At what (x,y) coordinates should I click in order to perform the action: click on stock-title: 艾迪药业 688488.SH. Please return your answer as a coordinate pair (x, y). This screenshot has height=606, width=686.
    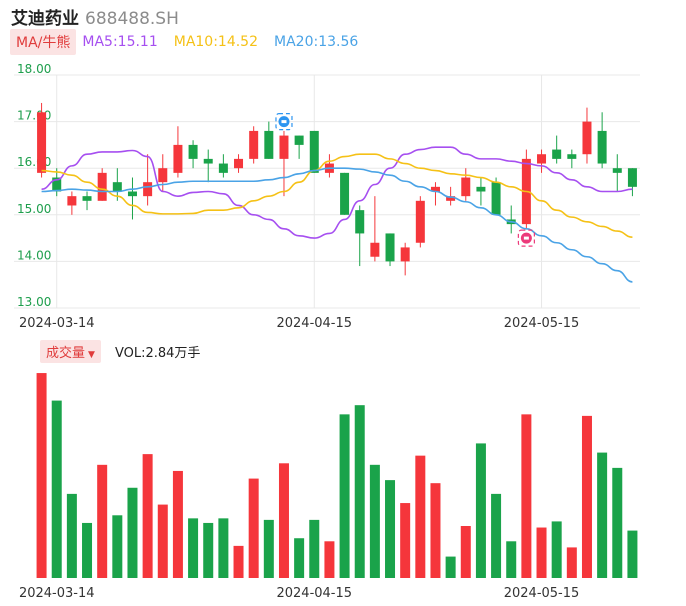
    Looking at the image, I should click on (95, 16).